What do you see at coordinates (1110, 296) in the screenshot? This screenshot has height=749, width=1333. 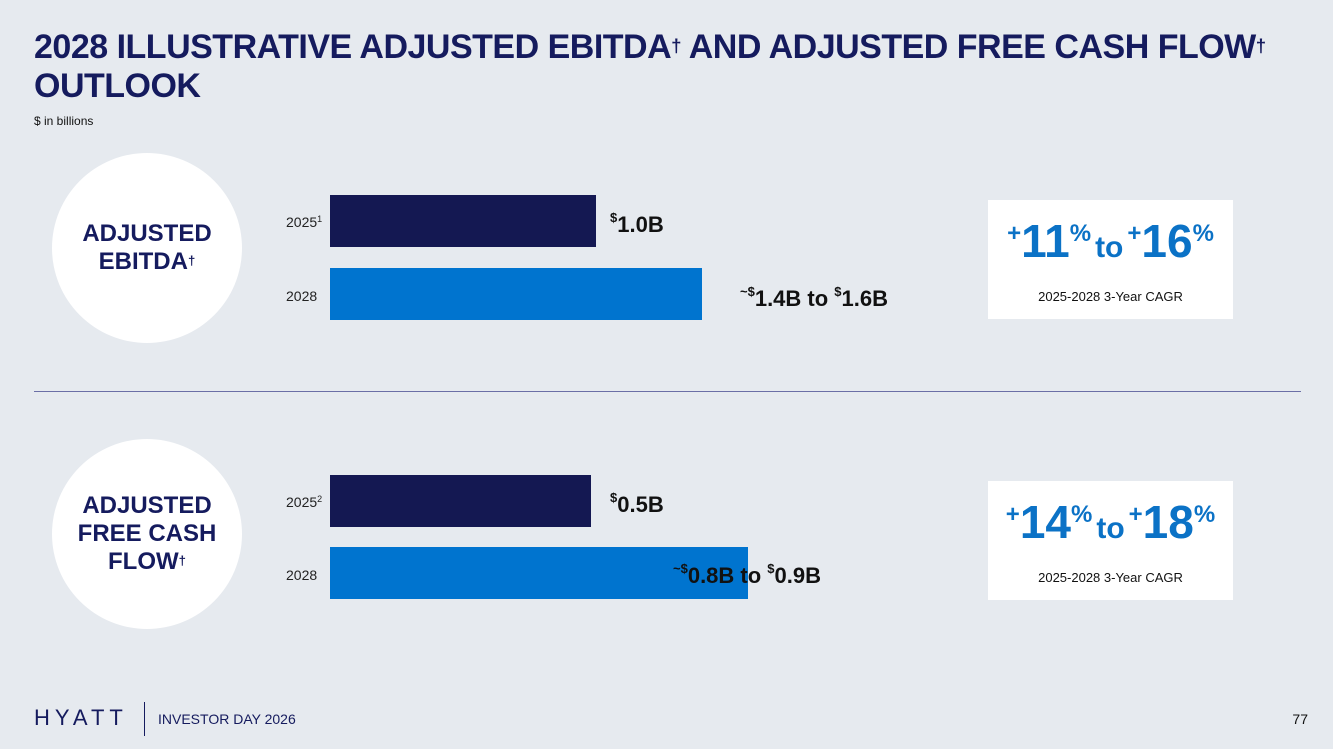 I see `ebitda-cagr-caption: 2025-2028 3-Year CAGR` at bounding box center [1110, 296].